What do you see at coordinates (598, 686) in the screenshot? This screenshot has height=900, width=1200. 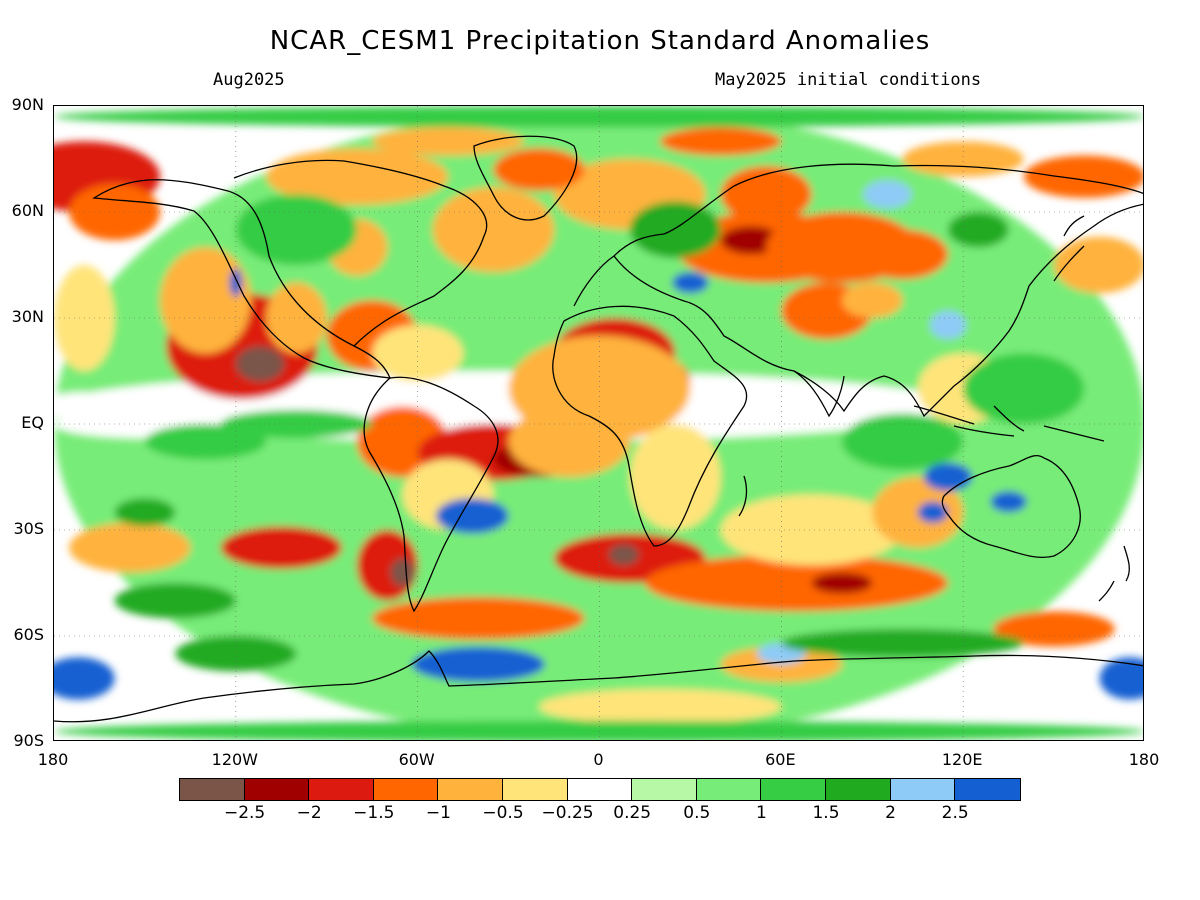 I see `coastline-antarctica` at bounding box center [598, 686].